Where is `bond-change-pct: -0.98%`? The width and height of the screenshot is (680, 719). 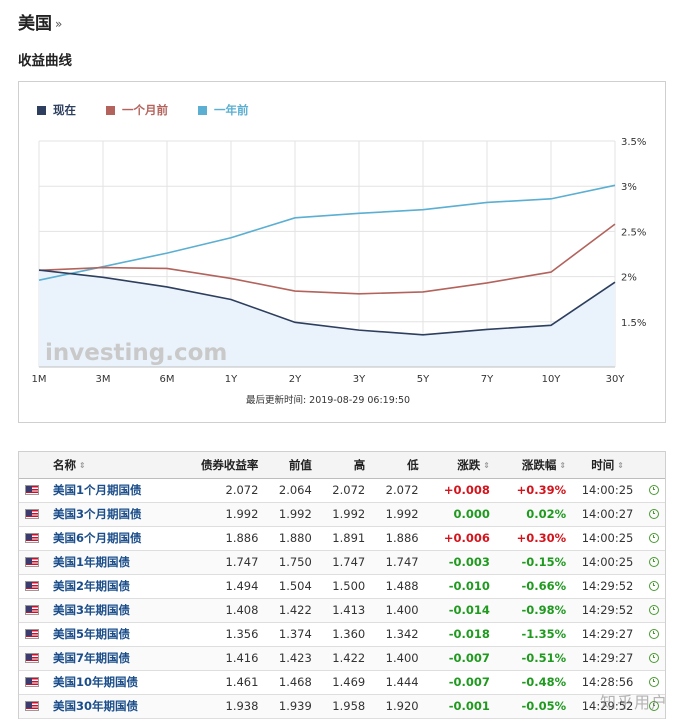
bond-change-pct: -0.98% is located at coordinates (534, 610).